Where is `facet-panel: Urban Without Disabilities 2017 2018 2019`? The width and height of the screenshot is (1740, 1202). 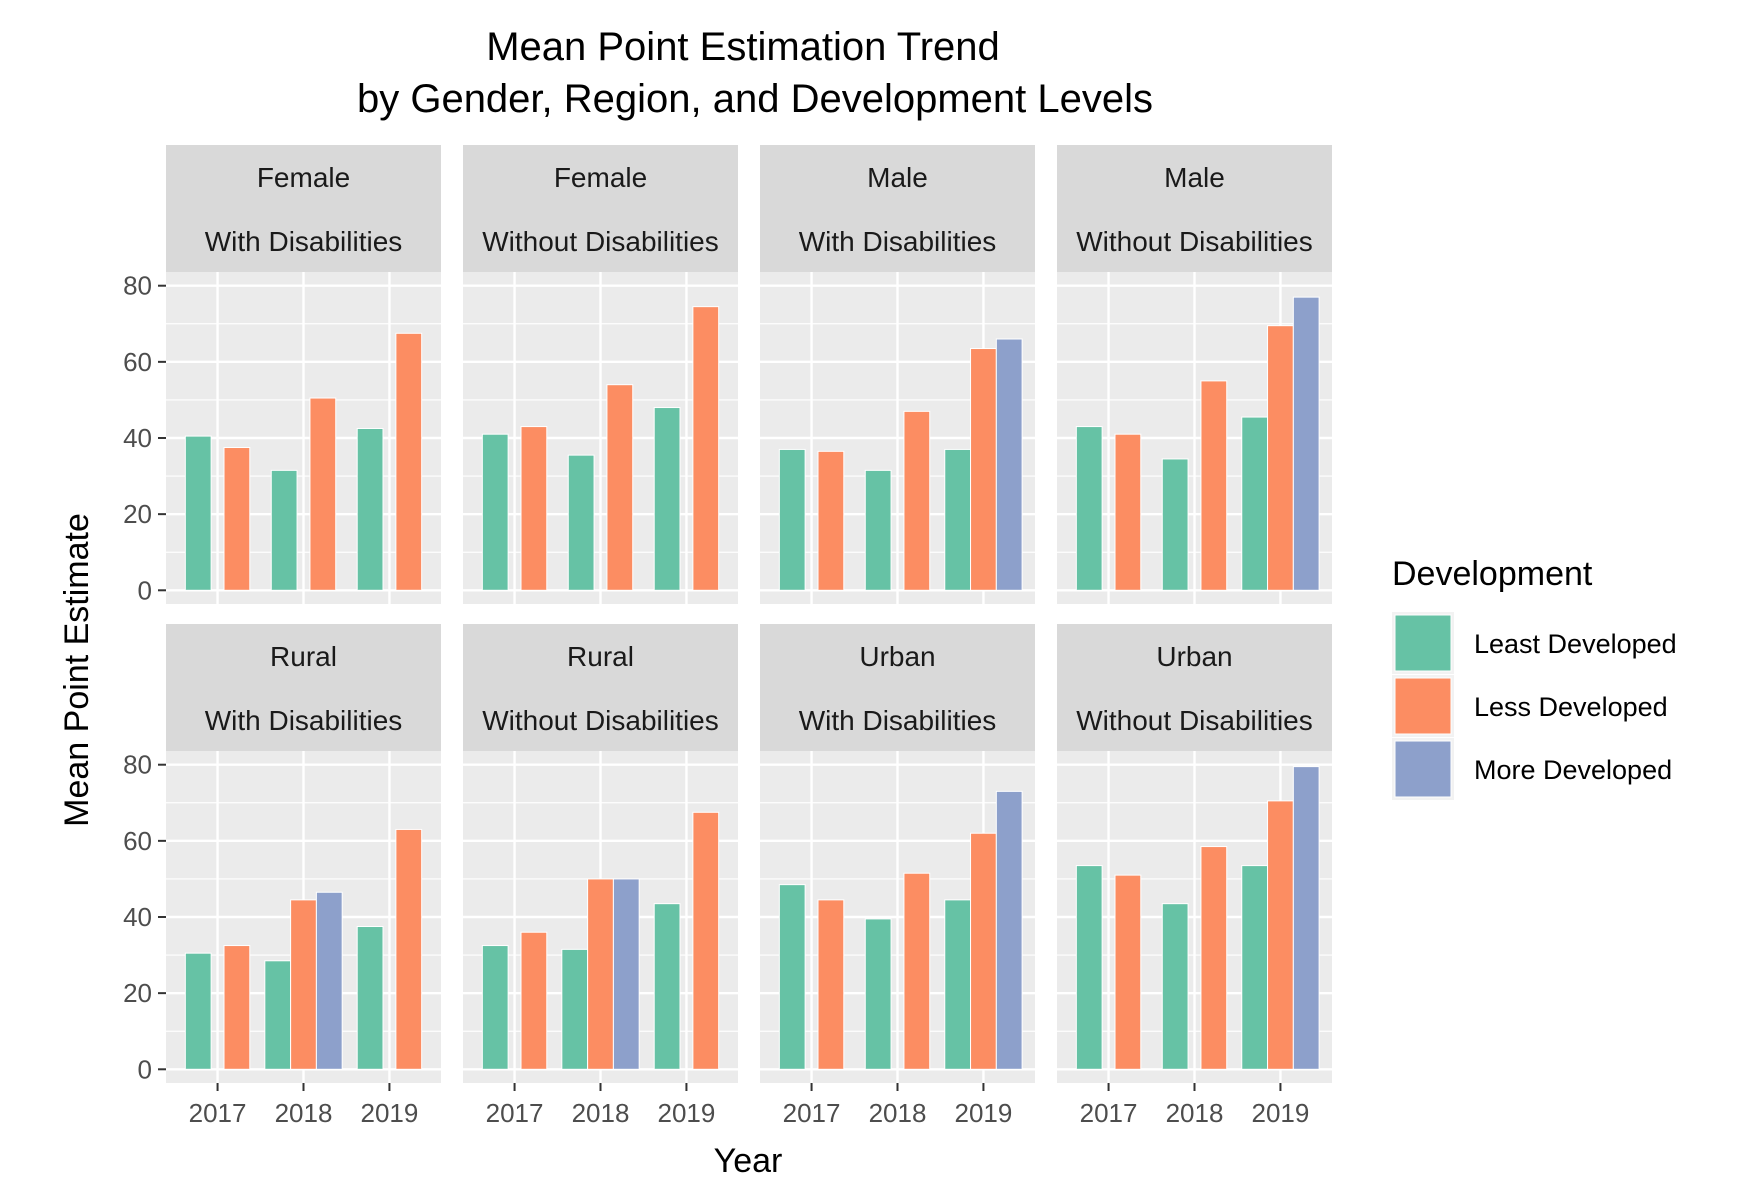 facet-panel: Urban Without Disabilities 2017 2018 2019 is located at coordinates (1194, 876).